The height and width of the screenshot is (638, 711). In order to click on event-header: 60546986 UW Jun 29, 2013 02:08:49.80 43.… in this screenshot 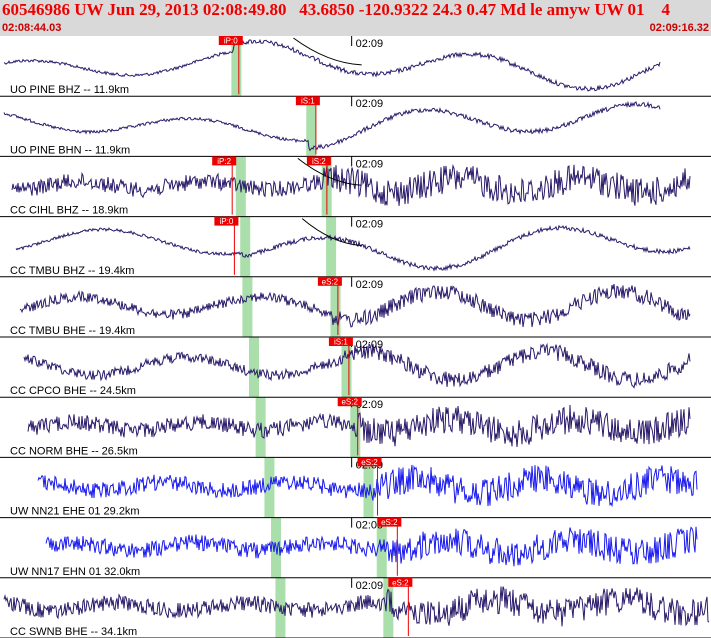, I will do `click(355, 18)`.